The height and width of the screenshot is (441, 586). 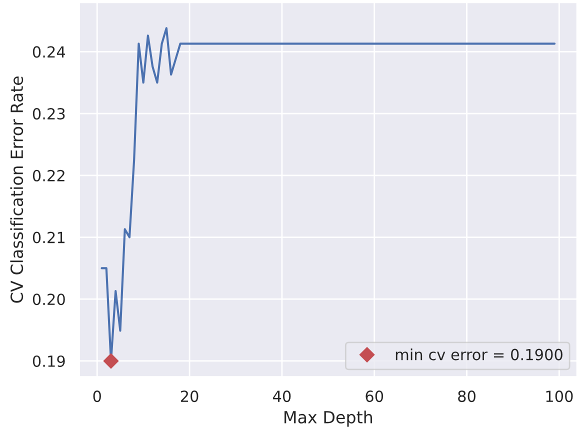 I want to click on x-tick-label: 40, so click(x=281, y=396).